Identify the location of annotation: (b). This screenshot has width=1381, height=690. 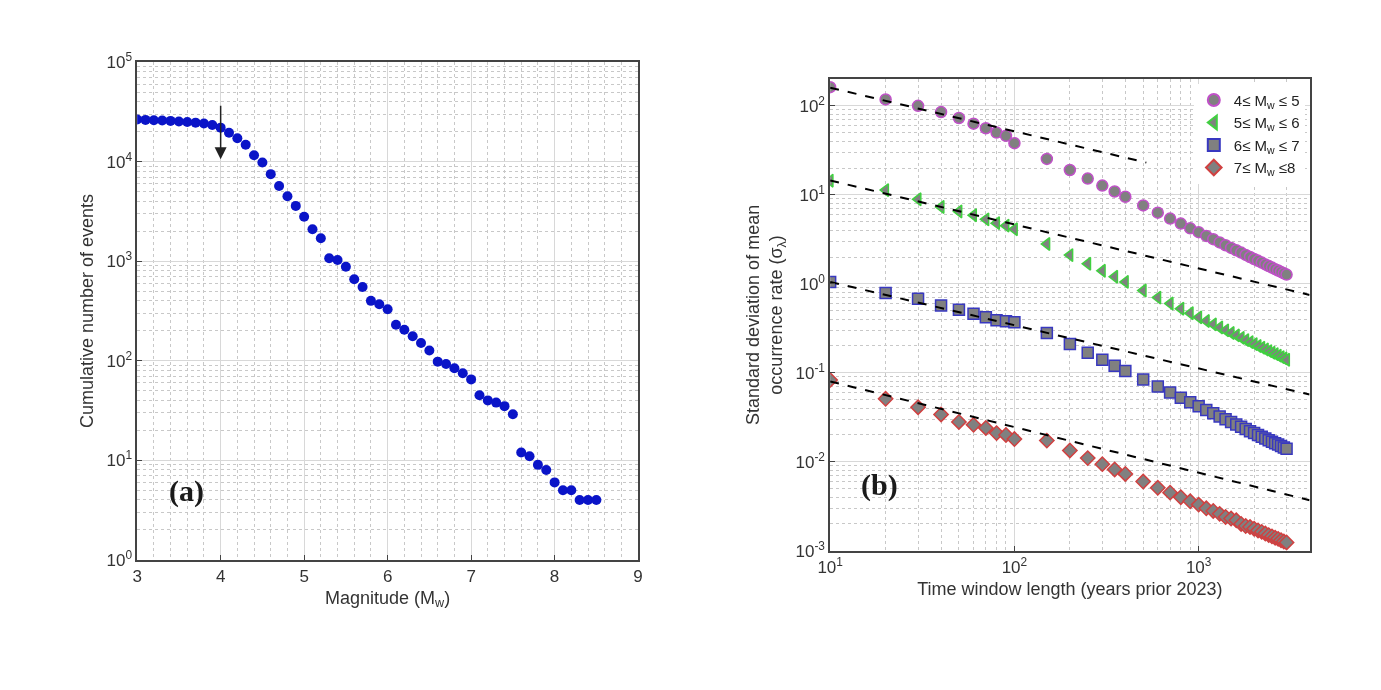
(879, 485).